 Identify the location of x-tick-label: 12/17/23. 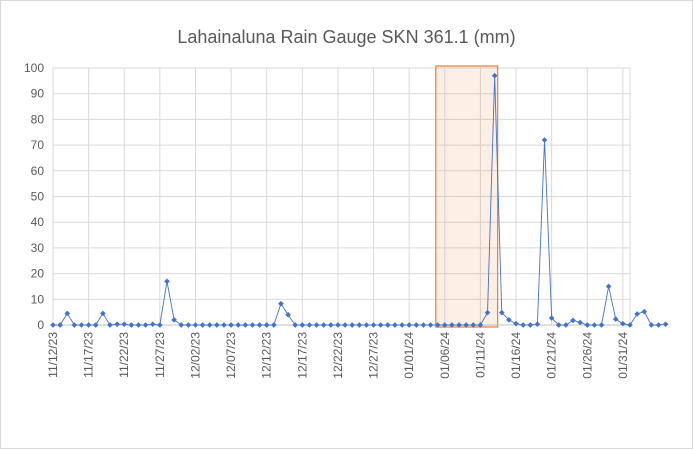
(302, 355).